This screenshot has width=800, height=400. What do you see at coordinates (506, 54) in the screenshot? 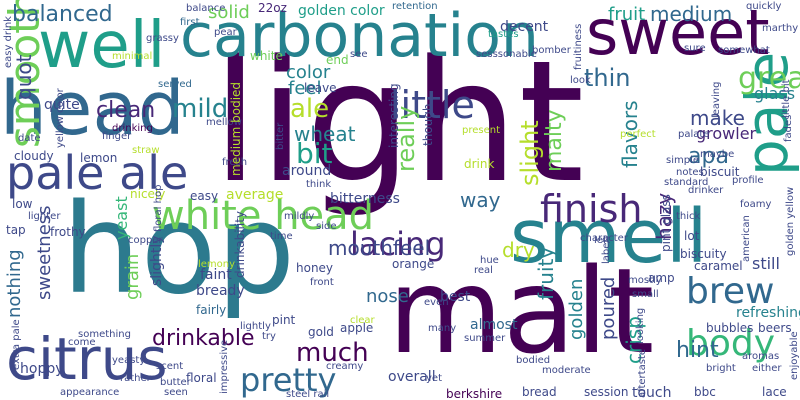
I see `word-sesssonable: sesssonable` at bounding box center [506, 54].